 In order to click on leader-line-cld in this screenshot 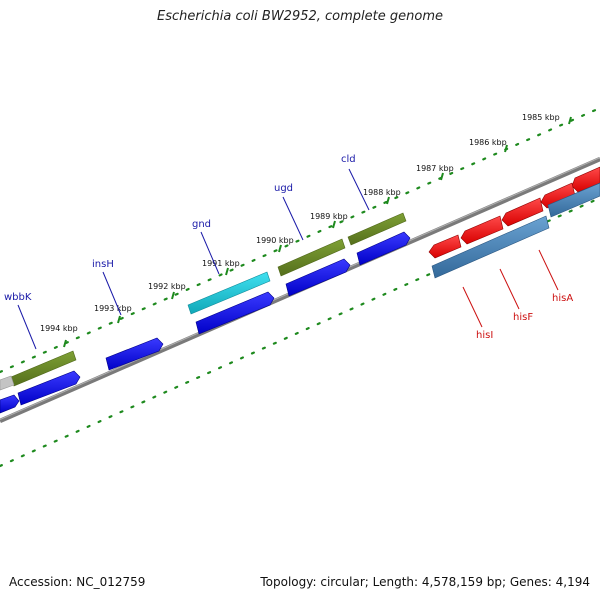, I will do `click(359, 189)`.